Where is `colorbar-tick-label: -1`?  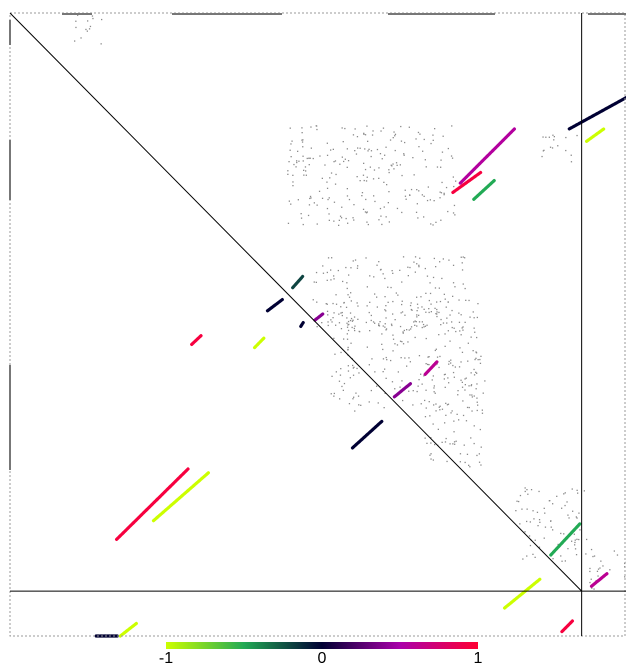
colorbar-tick-label: -1 is located at coordinates (166, 657).